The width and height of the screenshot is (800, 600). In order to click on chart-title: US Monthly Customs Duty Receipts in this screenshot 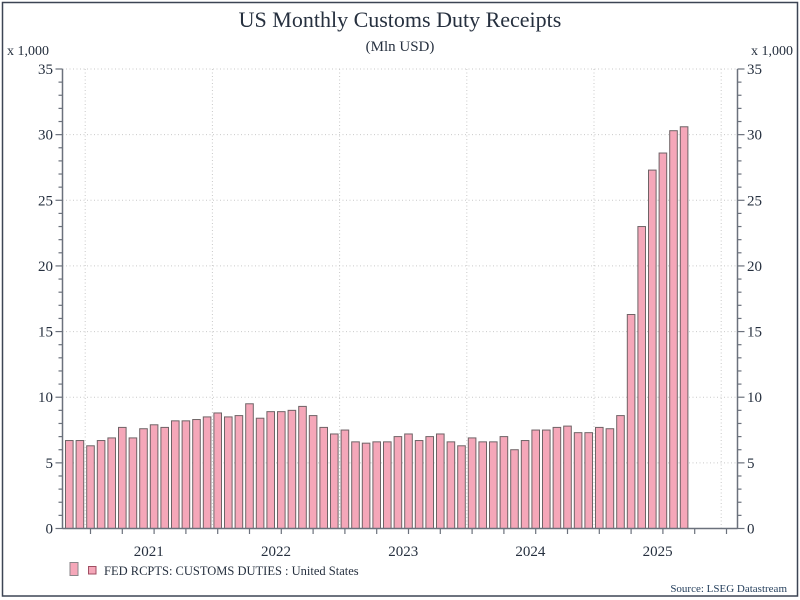, I will do `click(400, 19)`.